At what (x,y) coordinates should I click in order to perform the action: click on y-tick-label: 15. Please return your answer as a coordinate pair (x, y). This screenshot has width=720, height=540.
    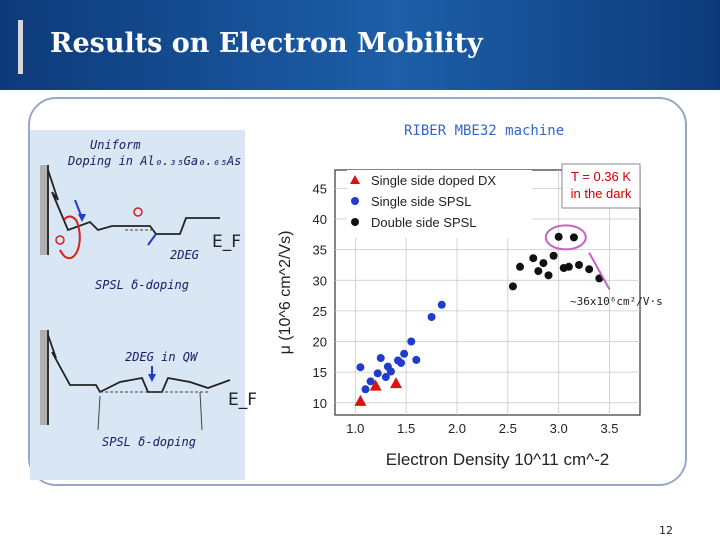
    Looking at the image, I should click on (320, 372).